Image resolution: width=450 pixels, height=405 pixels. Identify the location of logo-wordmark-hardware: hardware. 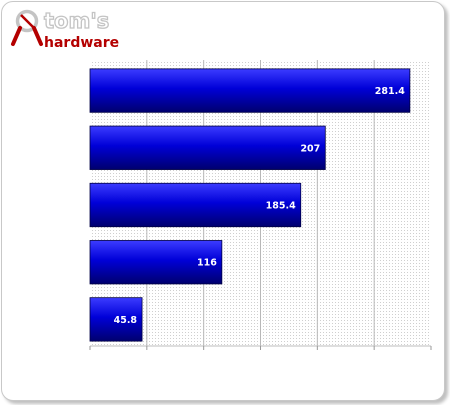
(81, 43).